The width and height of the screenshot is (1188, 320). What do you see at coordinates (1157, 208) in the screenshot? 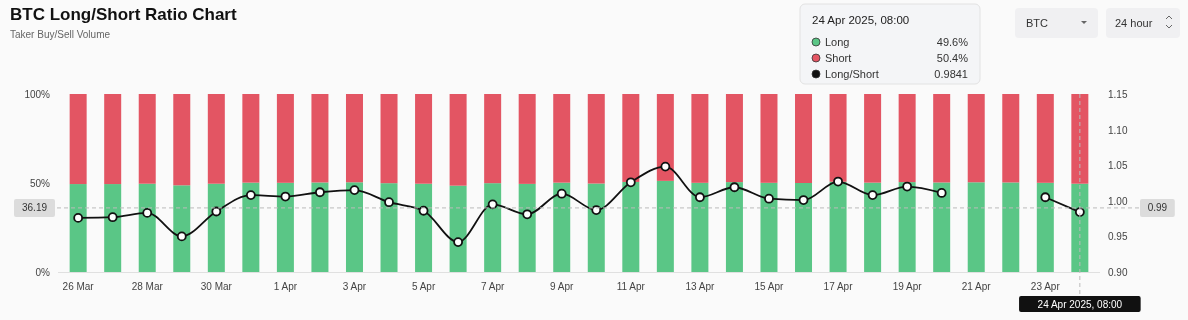
I see `ref-line-label: 0.99` at bounding box center [1157, 208].